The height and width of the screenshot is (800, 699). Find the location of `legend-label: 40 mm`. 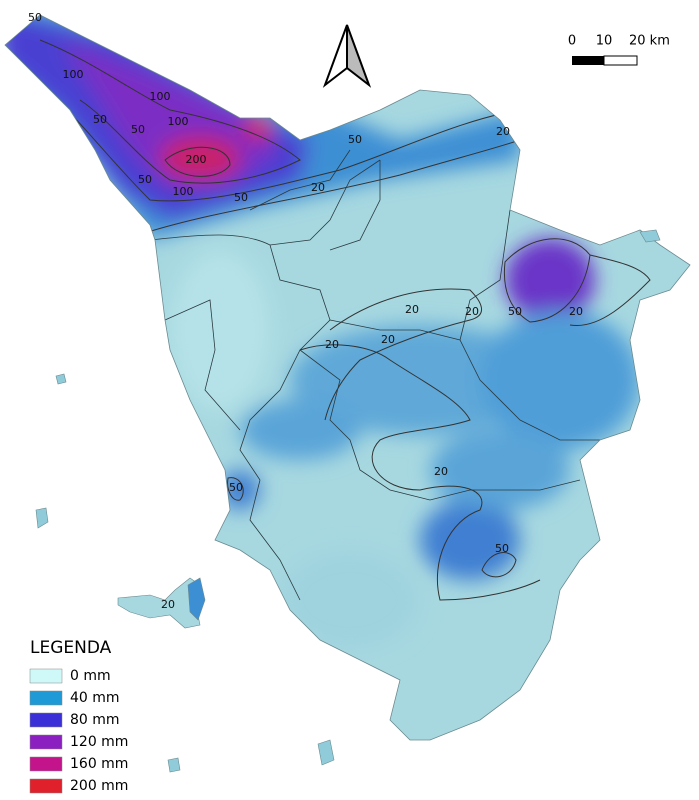

legend-label: 40 mm is located at coordinates (95, 698).